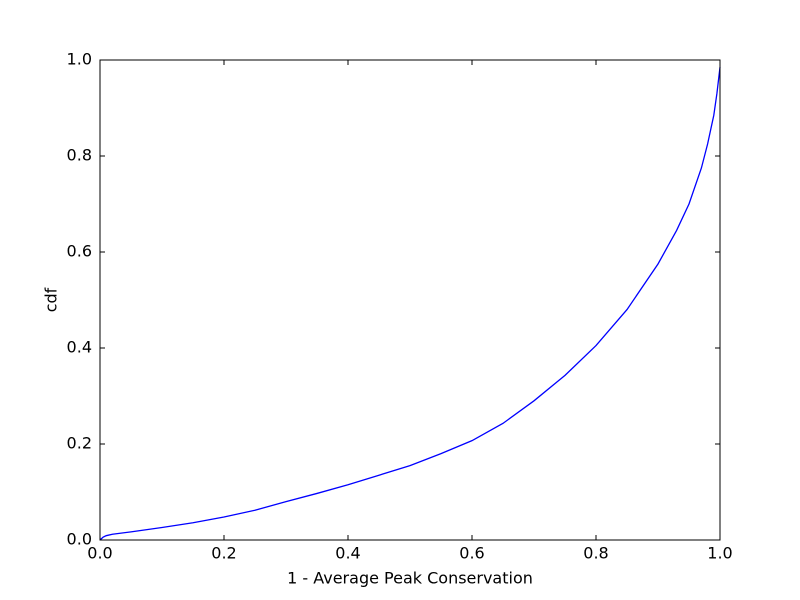 The height and width of the screenshot is (600, 800). Describe the element at coordinates (79, 539) in the screenshot. I see `y-tick-label: 0.0` at that location.